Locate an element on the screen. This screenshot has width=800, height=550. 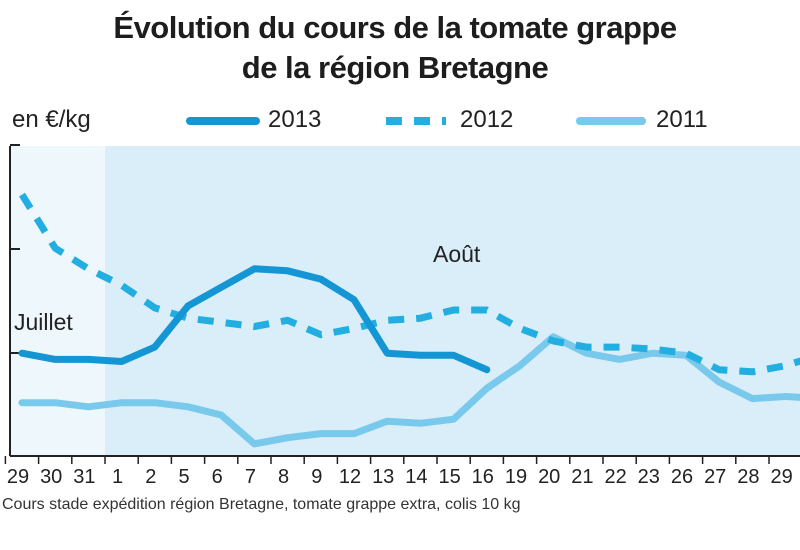
x-tick-label-19: 23 is located at coordinates (649, 477).